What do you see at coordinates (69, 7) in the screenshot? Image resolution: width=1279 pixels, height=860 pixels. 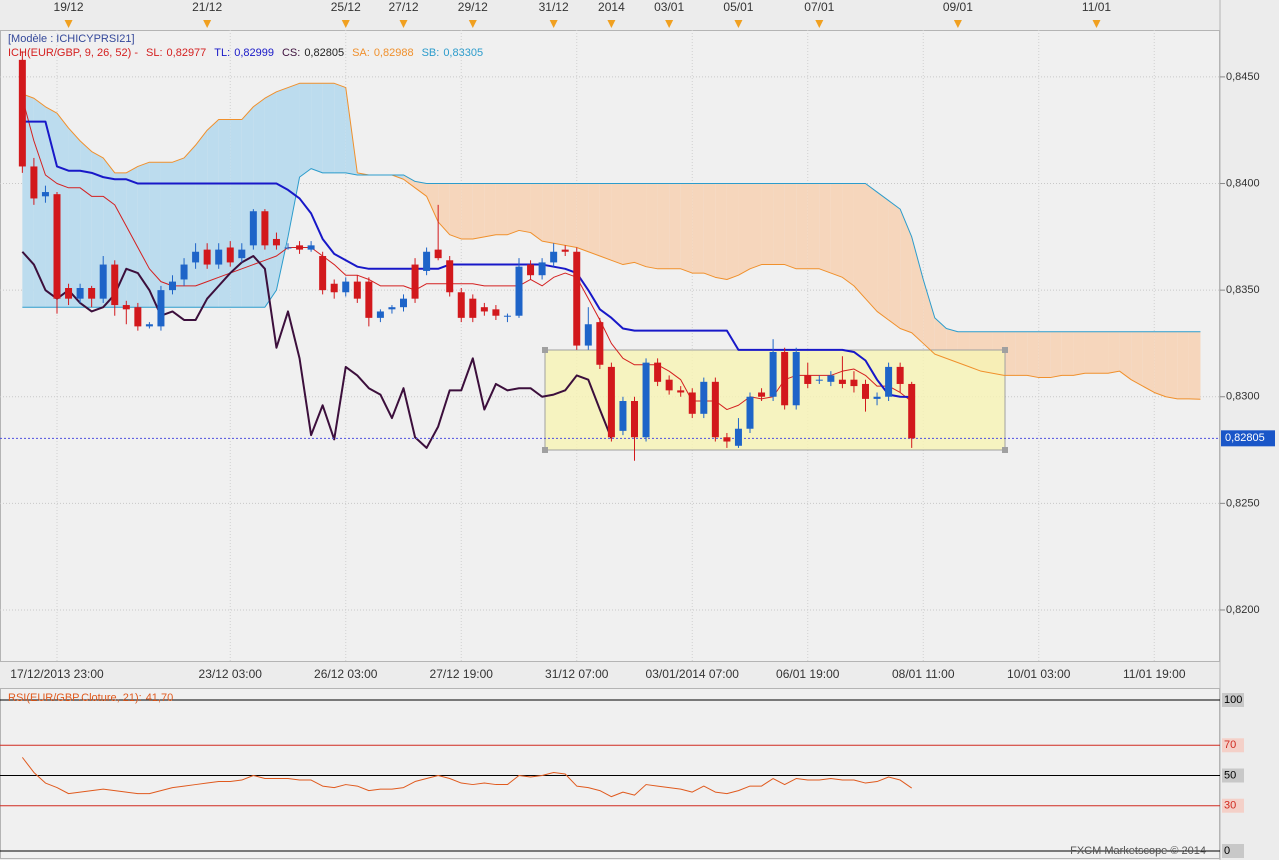 I see `top-date-label: 19/12` at bounding box center [69, 7].